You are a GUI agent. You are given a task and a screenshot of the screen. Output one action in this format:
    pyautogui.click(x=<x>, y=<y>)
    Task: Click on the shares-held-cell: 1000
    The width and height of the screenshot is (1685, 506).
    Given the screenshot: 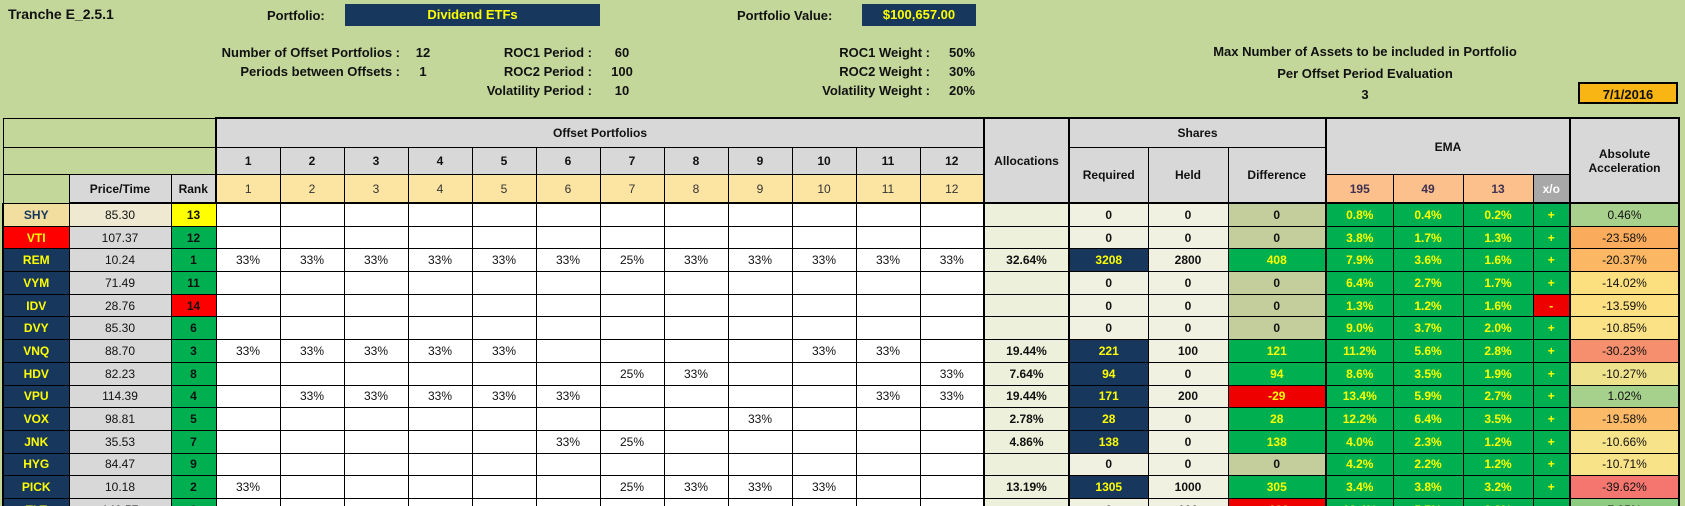 What is the action you would take?
    pyautogui.click(x=1188, y=487)
    